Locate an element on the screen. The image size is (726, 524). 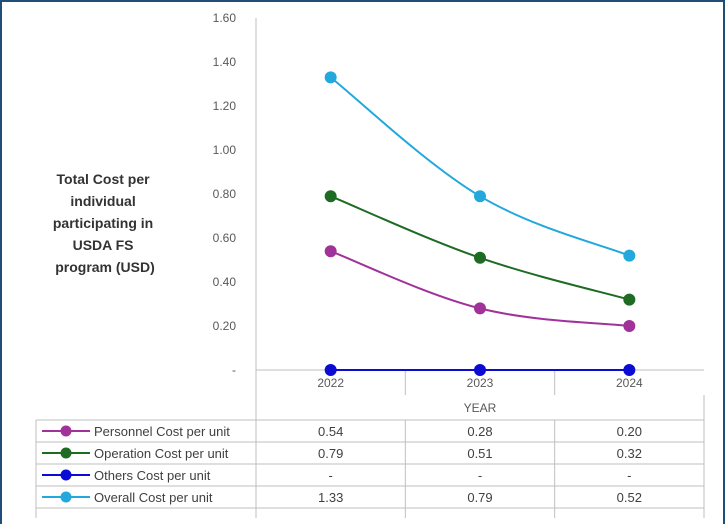
table-cell-value: 0.28 is located at coordinates (479, 431).